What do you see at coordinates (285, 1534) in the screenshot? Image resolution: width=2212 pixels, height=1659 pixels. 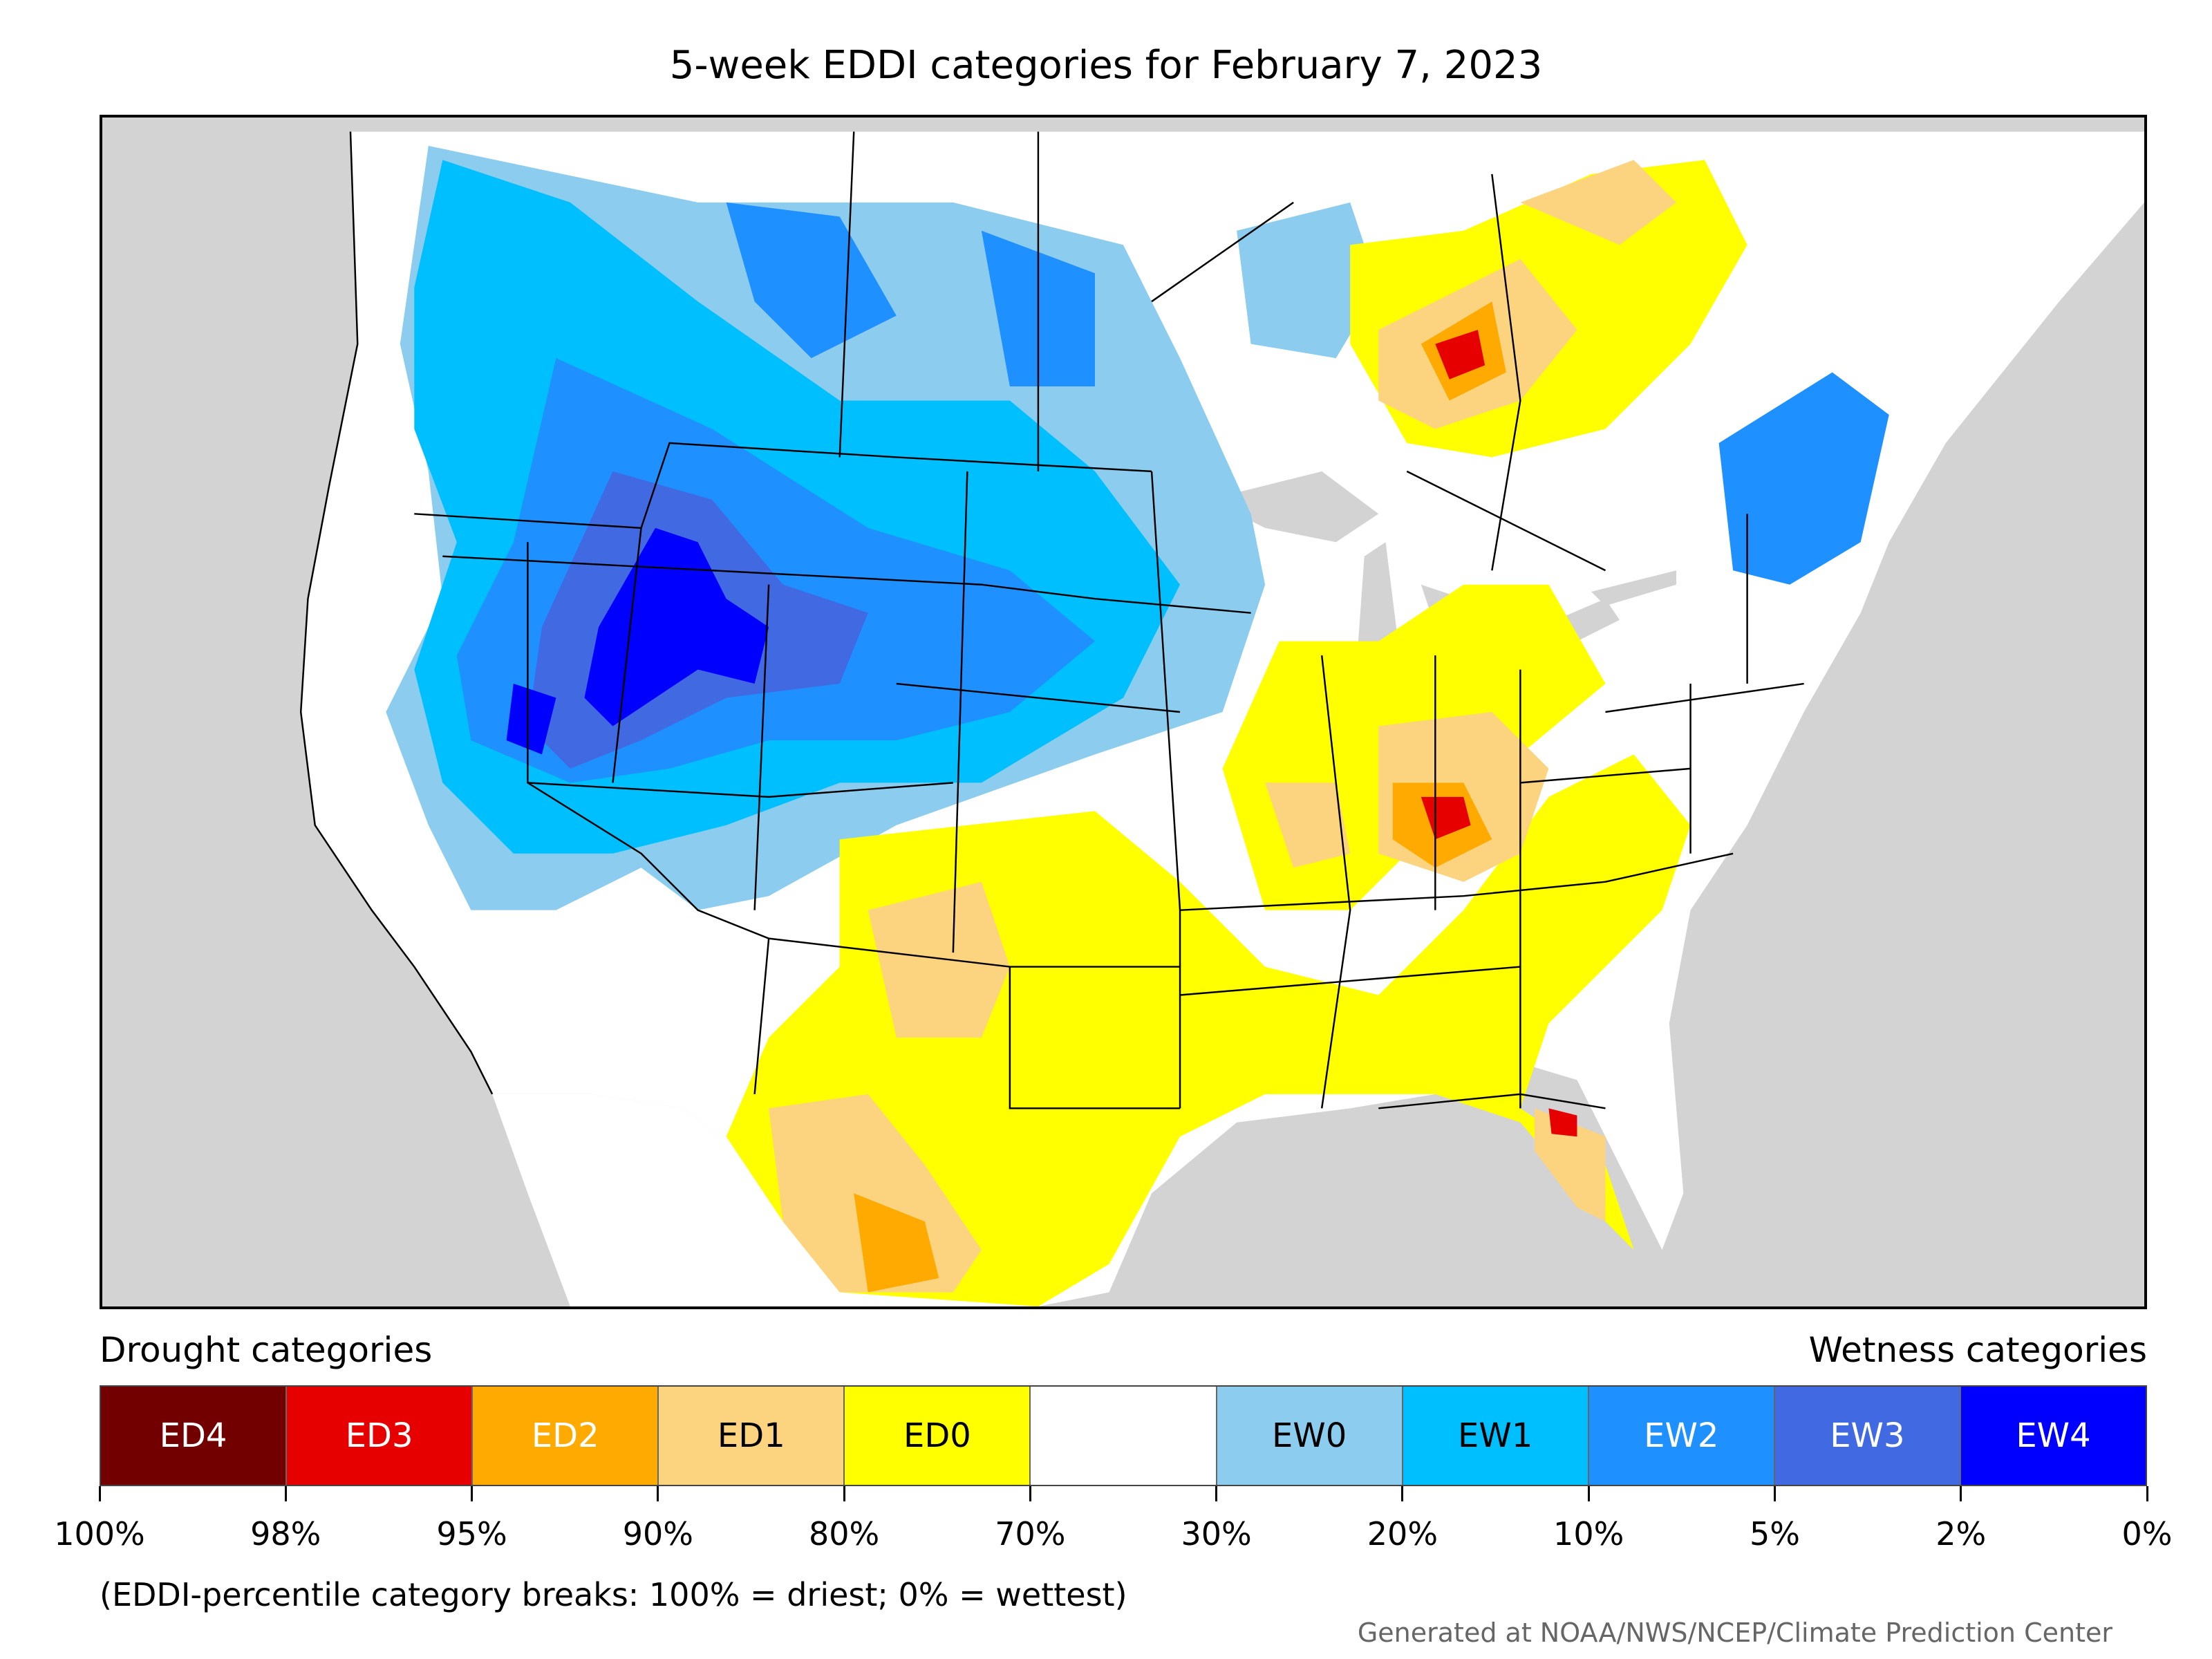 I see `legend-tick-label: 98%` at bounding box center [285, 1534].